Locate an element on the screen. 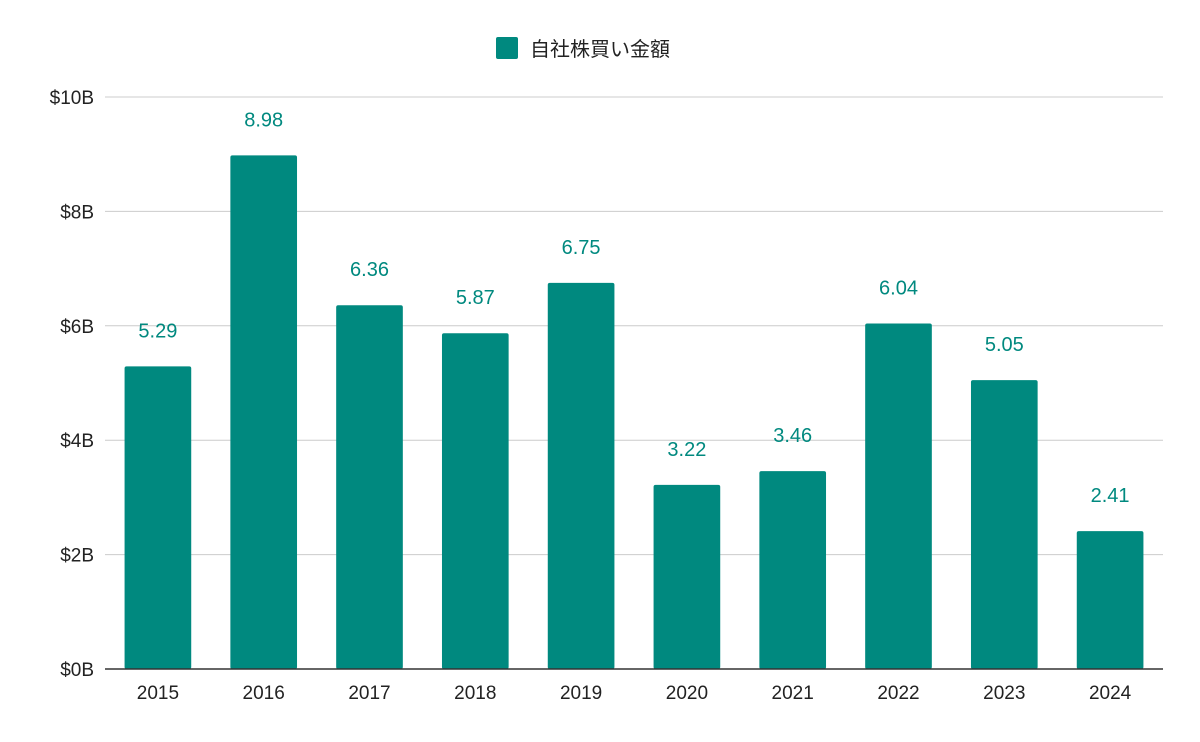 The height and width of the screenshot is (742, 1200). data-label: 5.87 is located at coordinates (475, 298).